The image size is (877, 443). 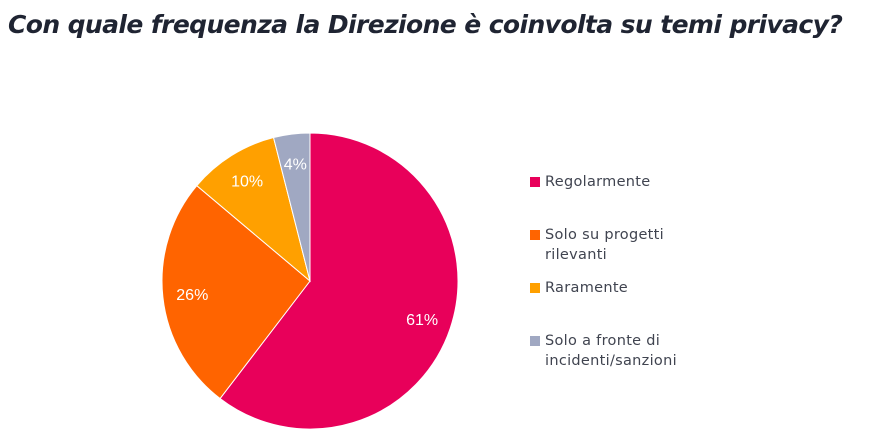 I want to click on data-label: 10%, so click(x=247, y=182).